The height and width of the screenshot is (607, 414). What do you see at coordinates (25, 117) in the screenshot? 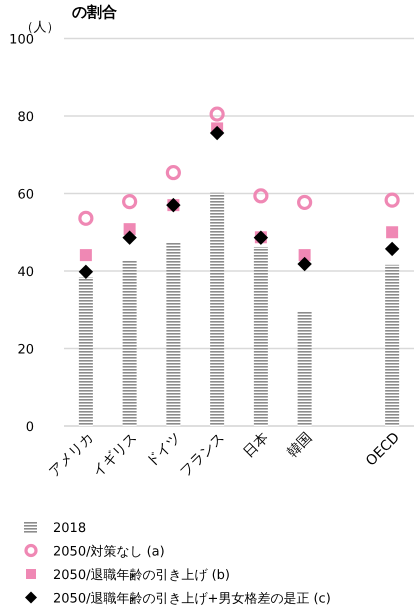
I see `y-tick-label: 80` at bounding box center [25, 117].